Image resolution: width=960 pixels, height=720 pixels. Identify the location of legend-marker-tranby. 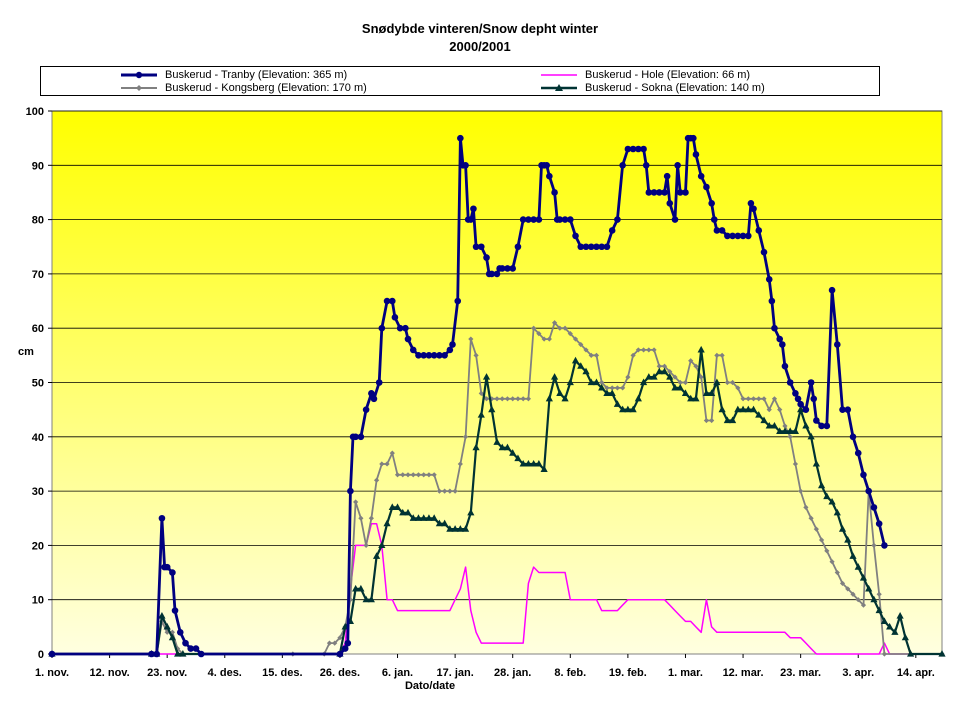
(139, 75).